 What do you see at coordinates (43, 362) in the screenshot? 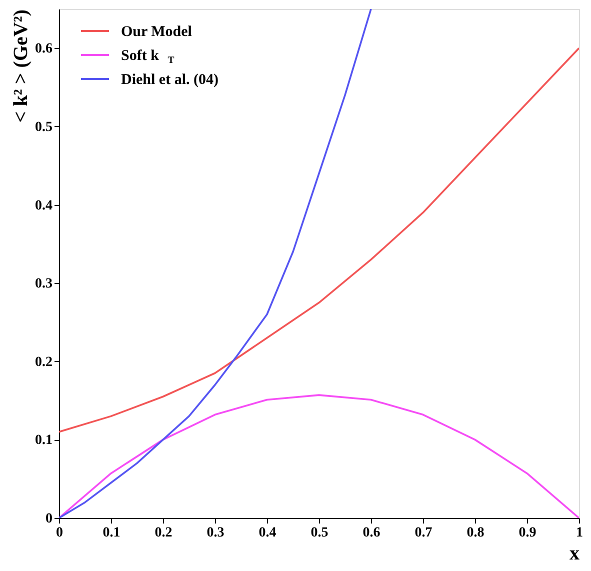
I see `y-tick-label: 0.2` at bounding box center [43, 362].